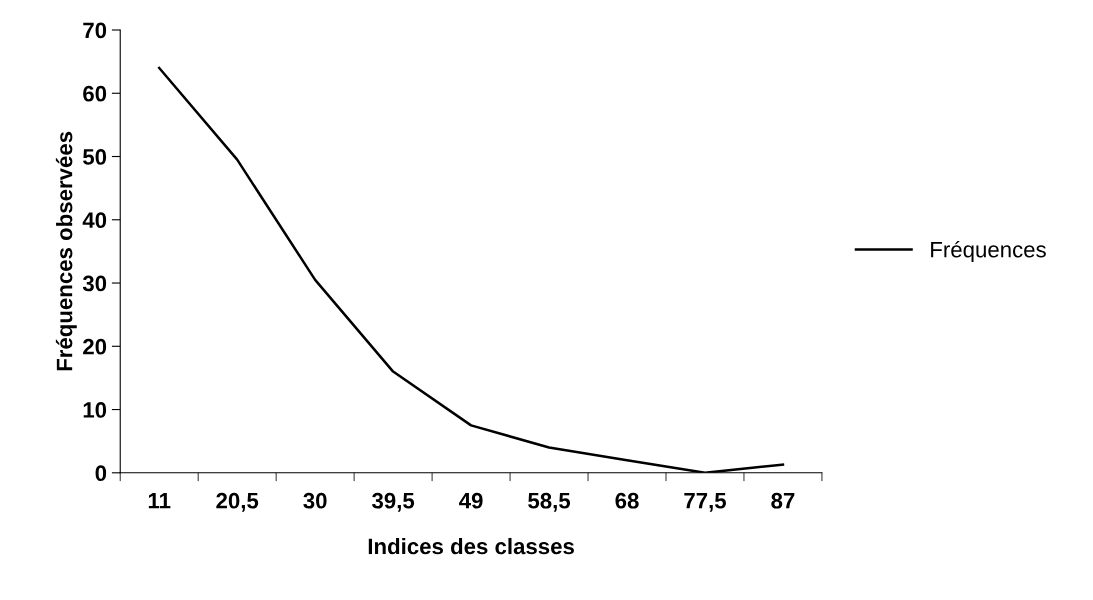 The height and width of the screenshot is (600, 1093). Describe the element at coordinates (66, 251) in the screenshot. I see `y-axis-title: Fréquences observées` at that location.